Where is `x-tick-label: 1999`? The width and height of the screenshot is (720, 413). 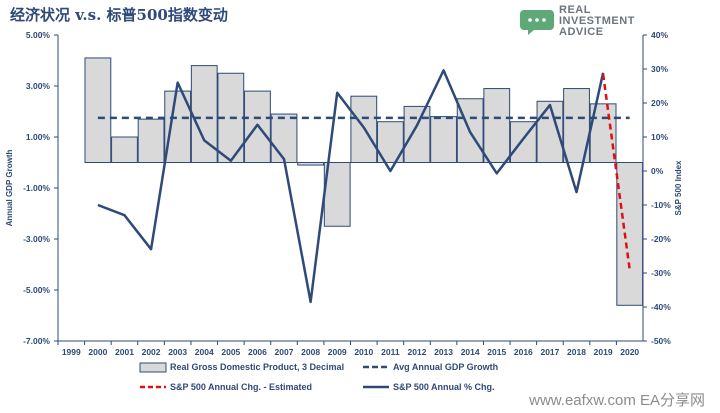 x-tick-label: 1999 is located at coordinates (71, 352).